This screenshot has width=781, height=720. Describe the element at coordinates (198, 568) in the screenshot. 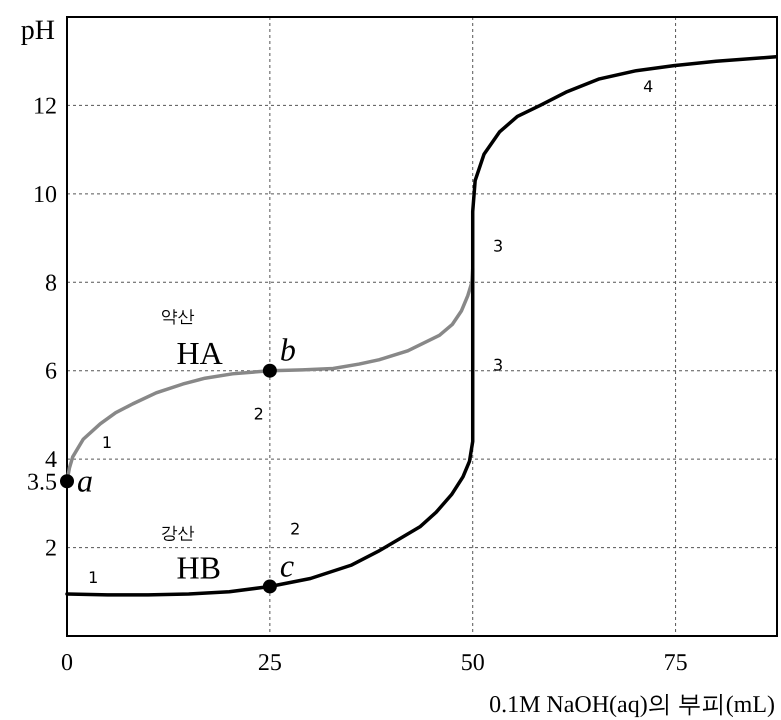

I see `annotation: HB` at that location.